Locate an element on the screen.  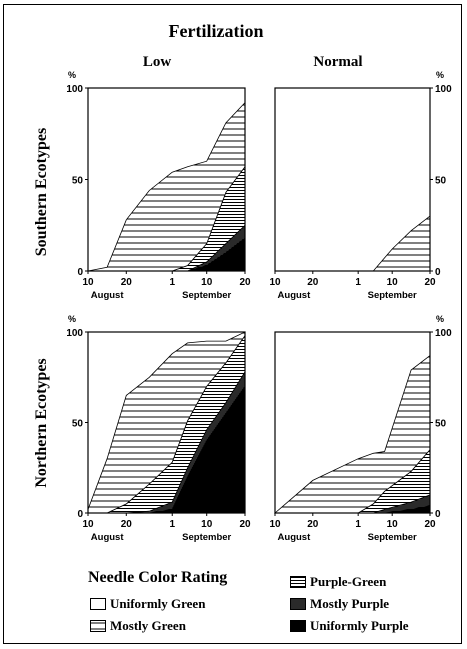
chart-panel-2: 0 50 100% 10 20 1 10 20 August September is located at coordinates (360, 185).